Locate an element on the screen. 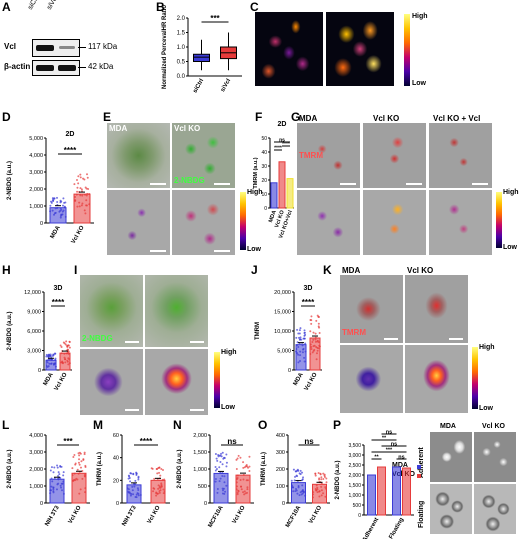  y-axis-label: TMRM (a.u.) is located at coordinates (256, 172).